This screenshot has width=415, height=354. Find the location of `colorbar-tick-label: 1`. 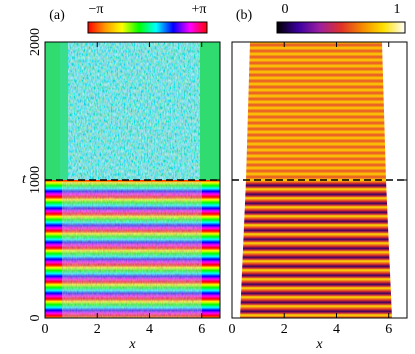

colorbar-tick-label: 1 is located at coordinates (397, 9).